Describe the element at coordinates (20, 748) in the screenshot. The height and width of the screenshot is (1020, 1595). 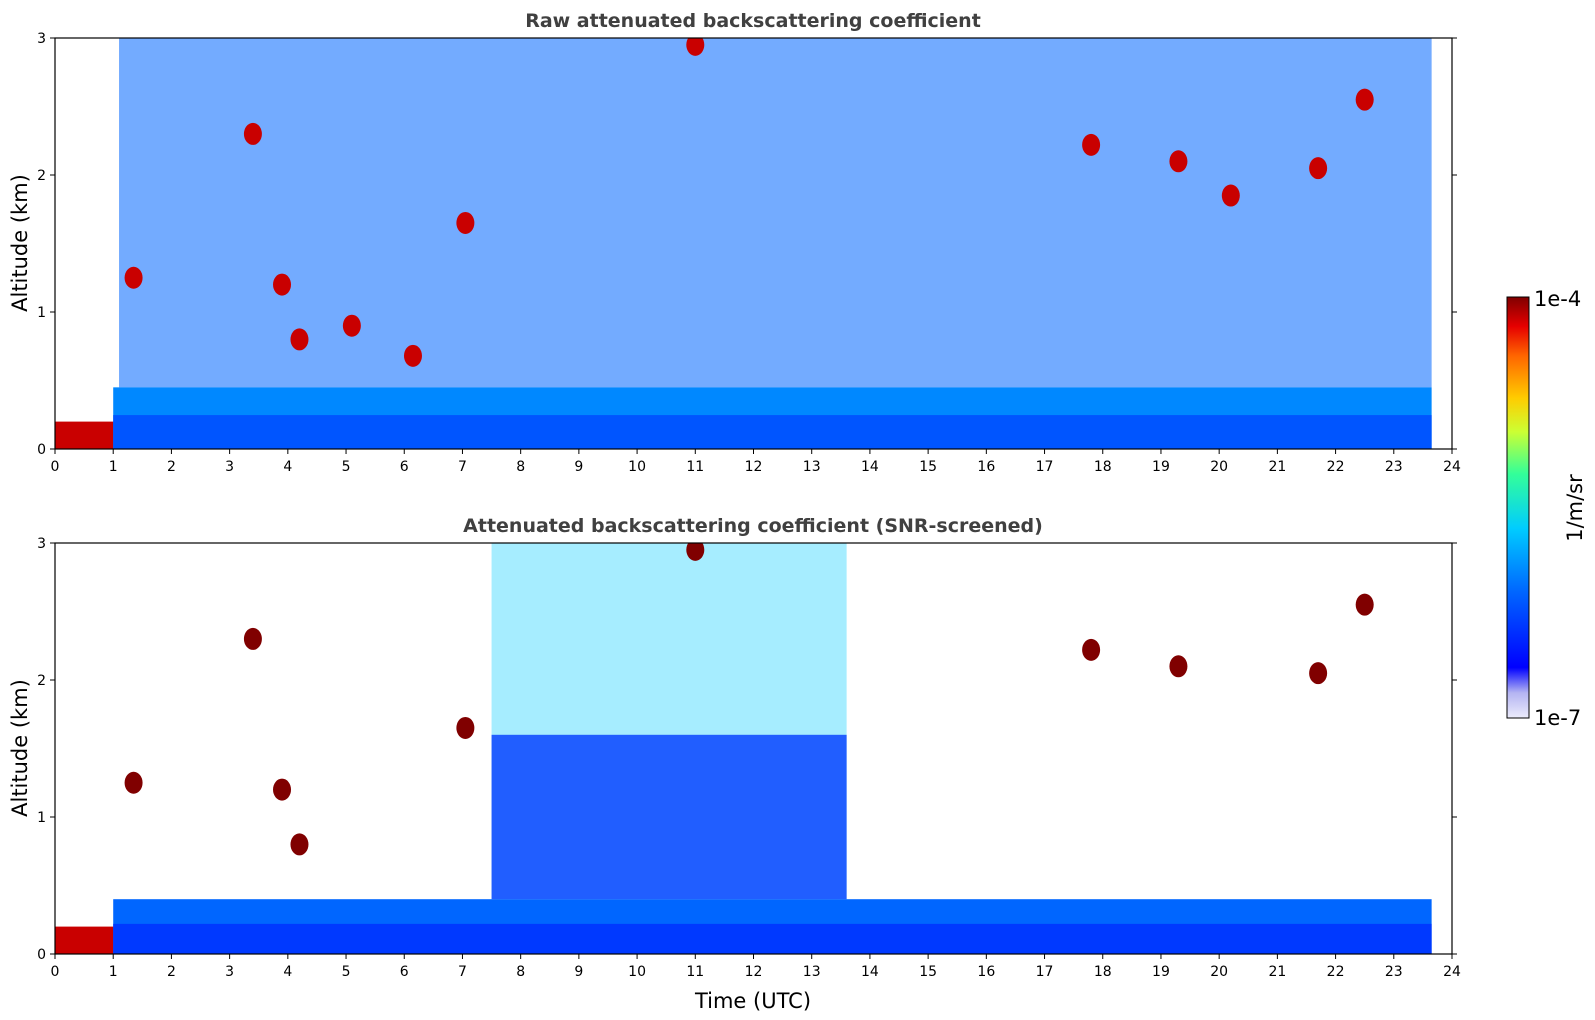
I see `y-axis-label-screened: Altitude (km)` at that location.